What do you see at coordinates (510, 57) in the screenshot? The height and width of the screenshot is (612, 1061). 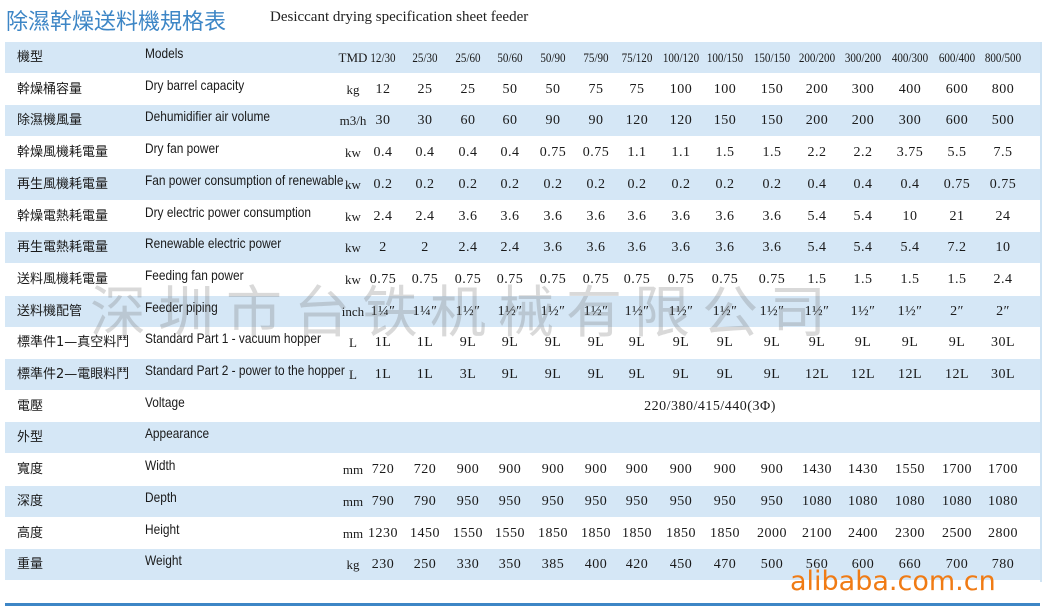 I see `model-header: 50/60` at bounding box center [510, 57].